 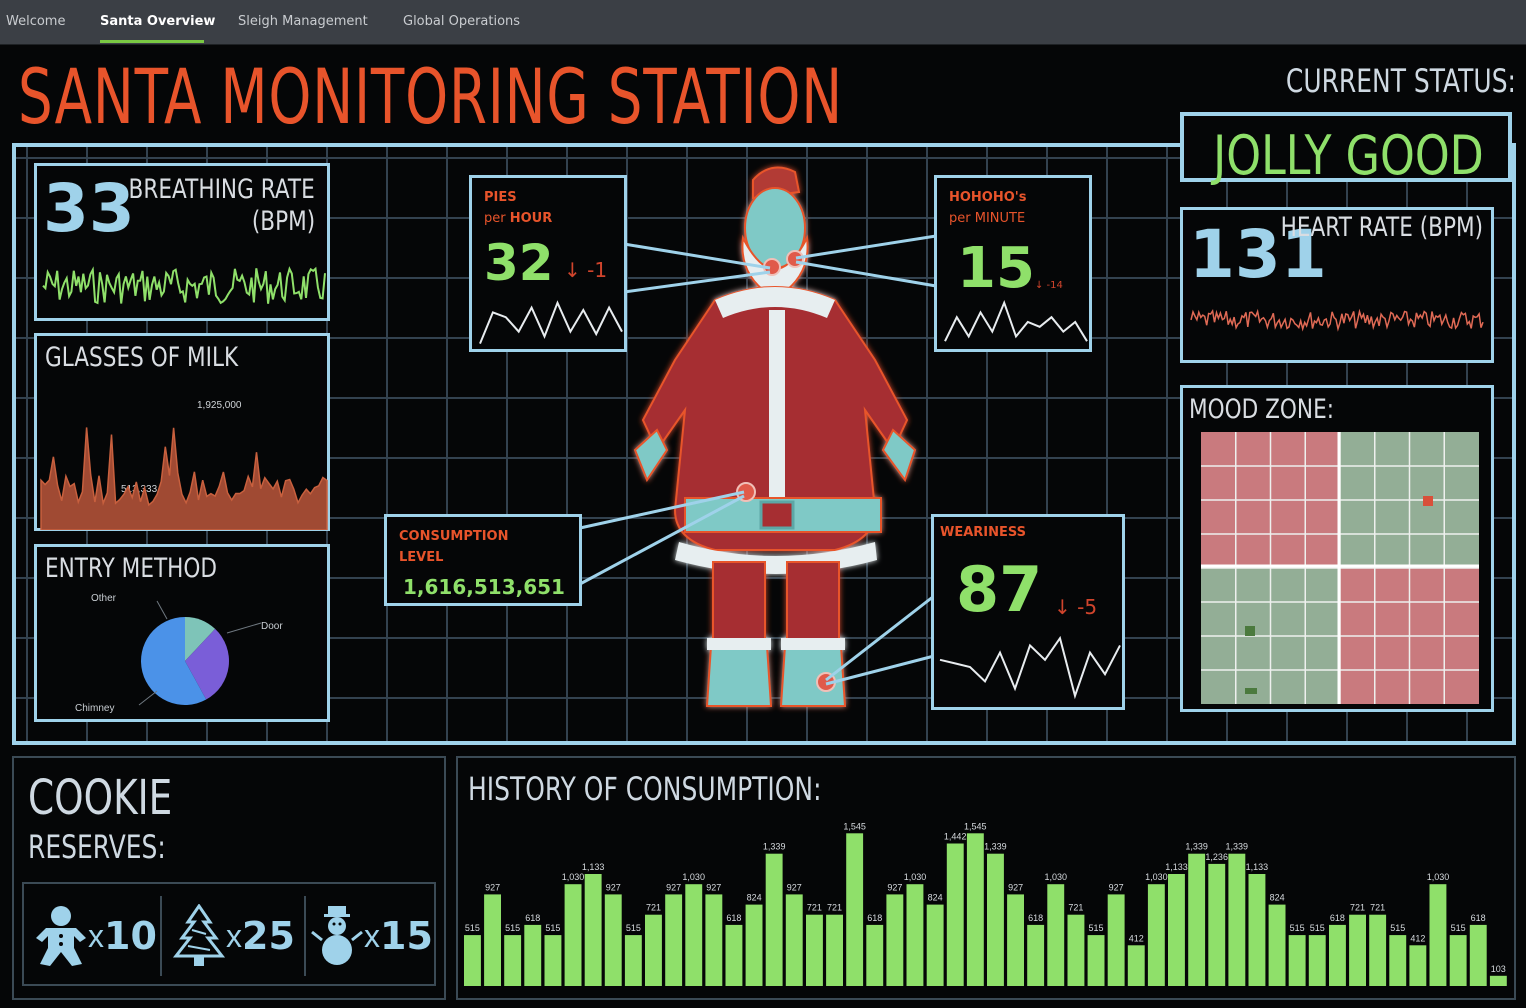 I want to click on milk-low-label: 513,333, so click(x=139, y=489).